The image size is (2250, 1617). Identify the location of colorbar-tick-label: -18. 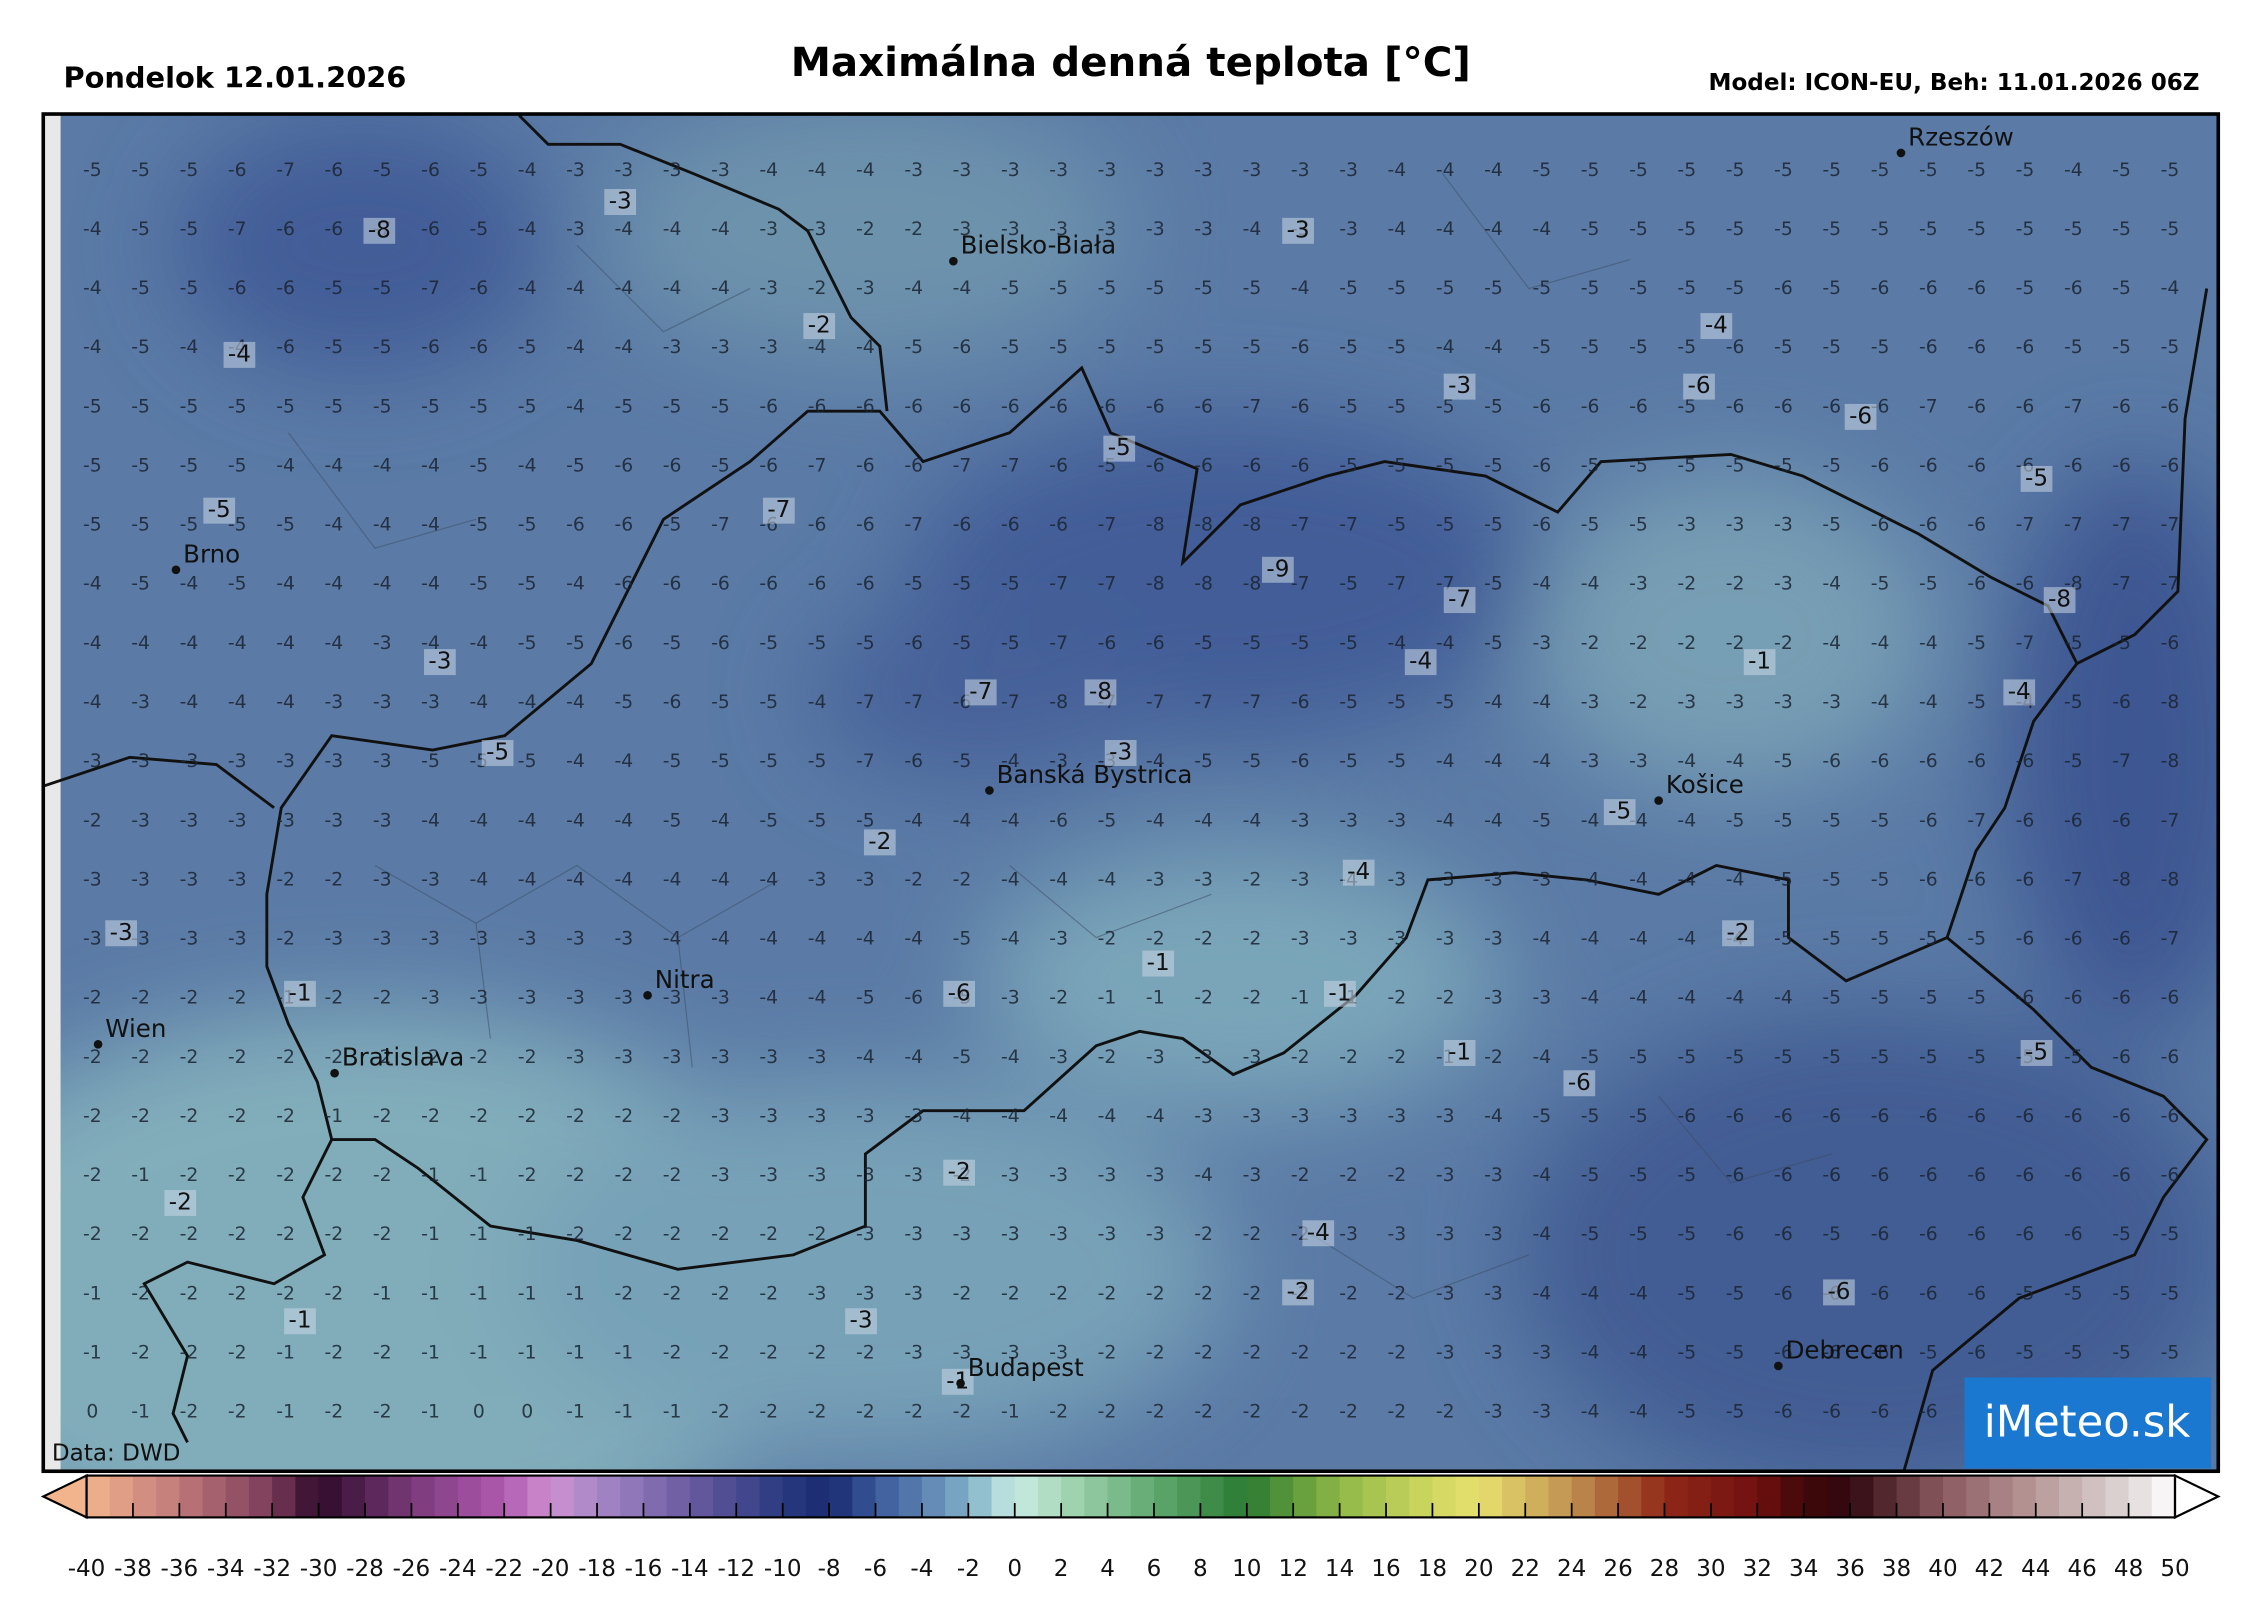
(597, 1569).